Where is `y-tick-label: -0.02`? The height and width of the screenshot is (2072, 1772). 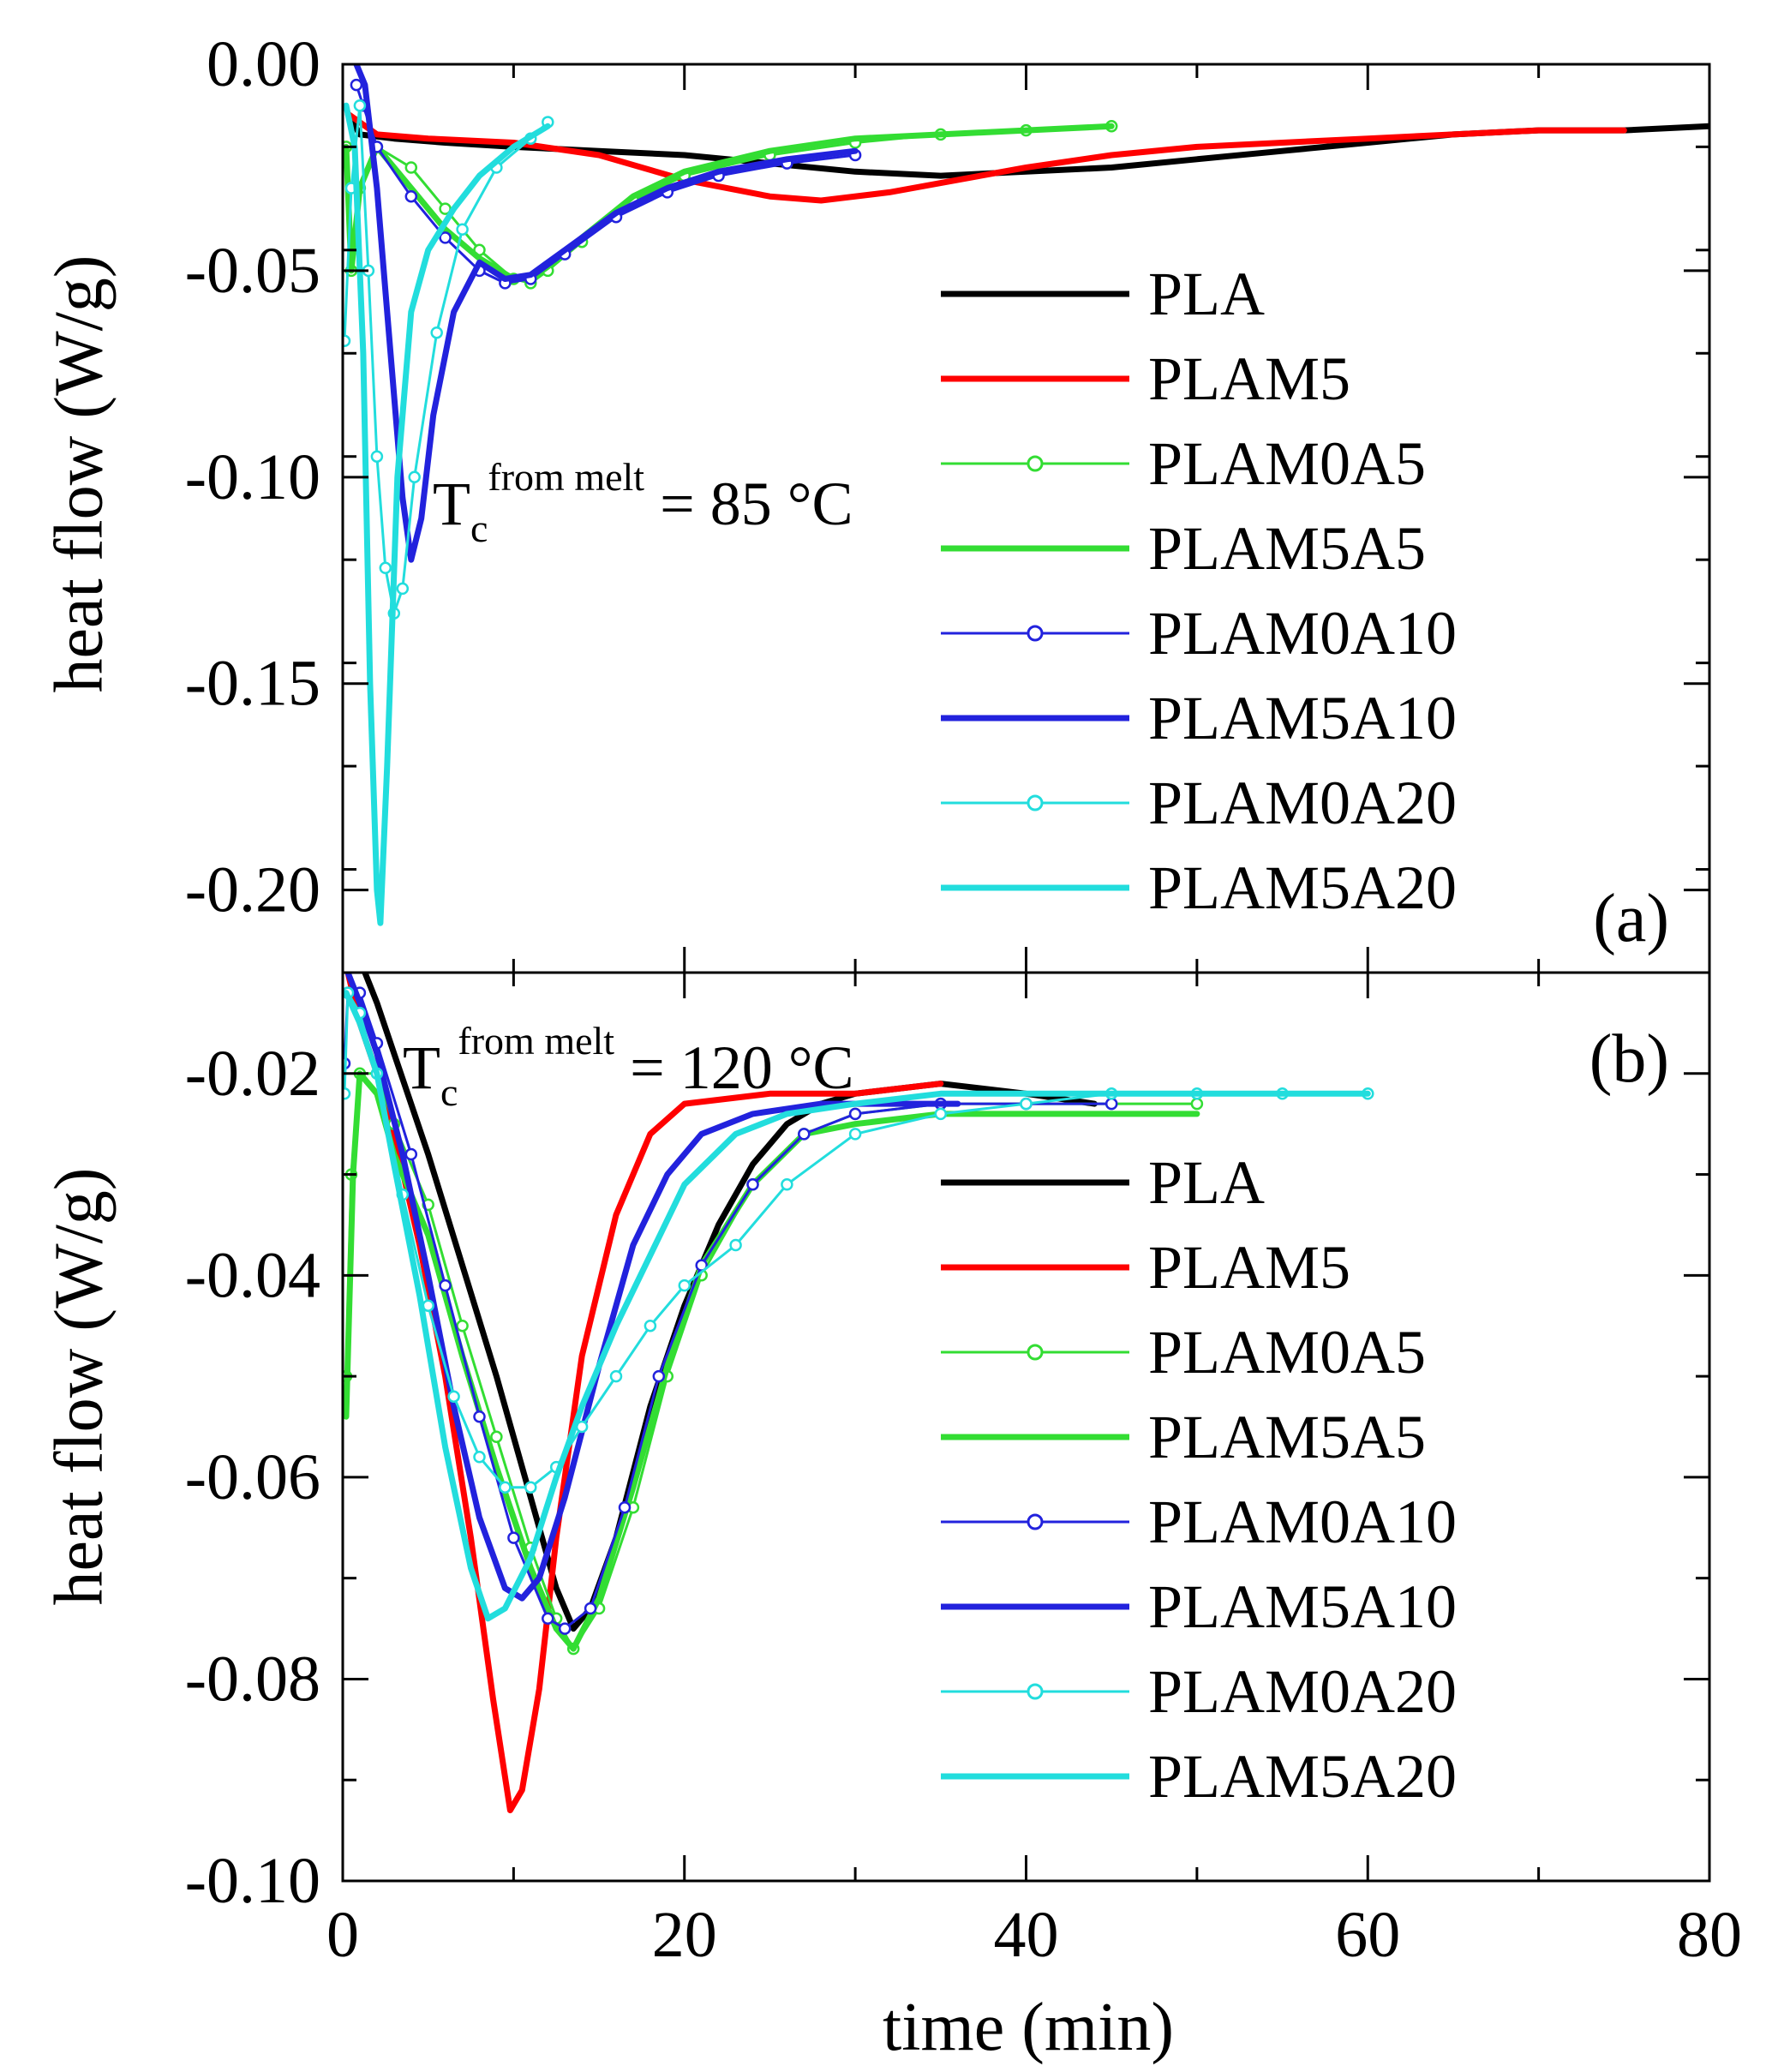
y-tick-label: -0.02 is located at coordinates (252, 1074).